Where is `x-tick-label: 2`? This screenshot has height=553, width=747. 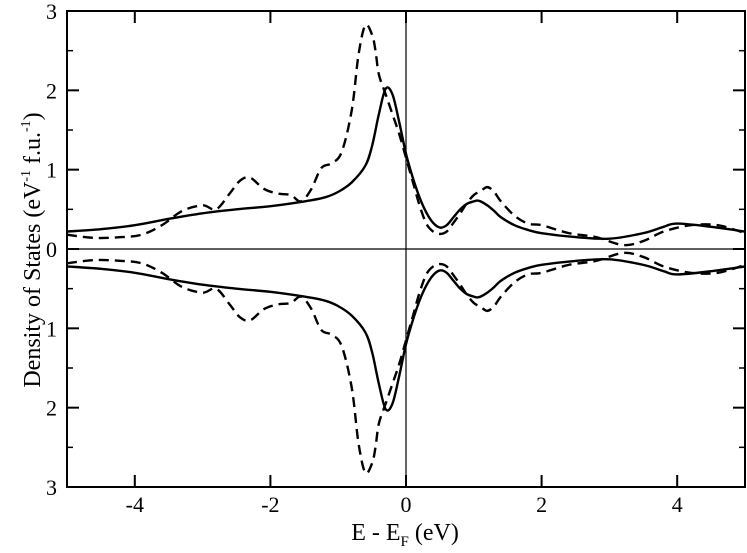 x-tick-label: 2 is located at coordinates (541, 504).